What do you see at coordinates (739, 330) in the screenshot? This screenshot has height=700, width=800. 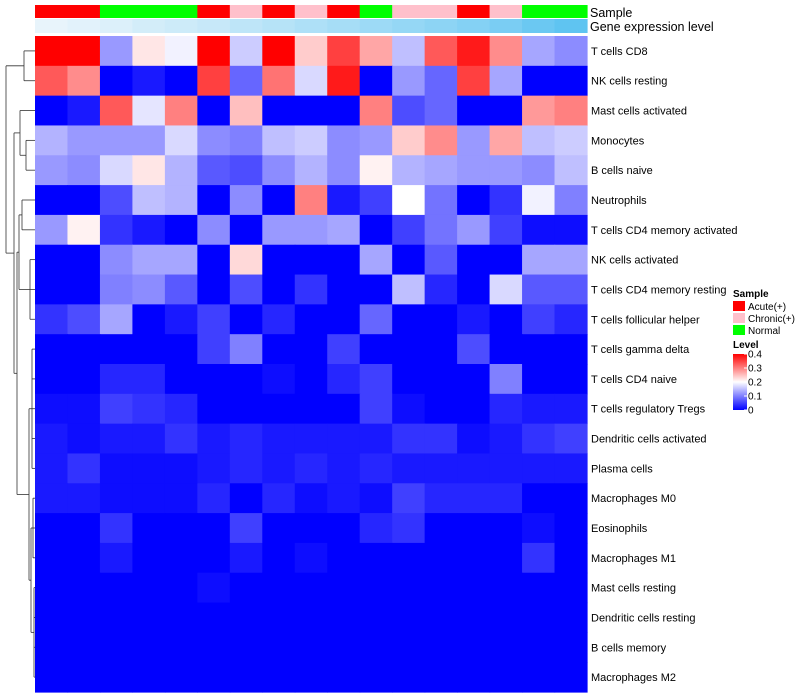 I see `legend-sample-swatch` at bounding box center [739, 330].